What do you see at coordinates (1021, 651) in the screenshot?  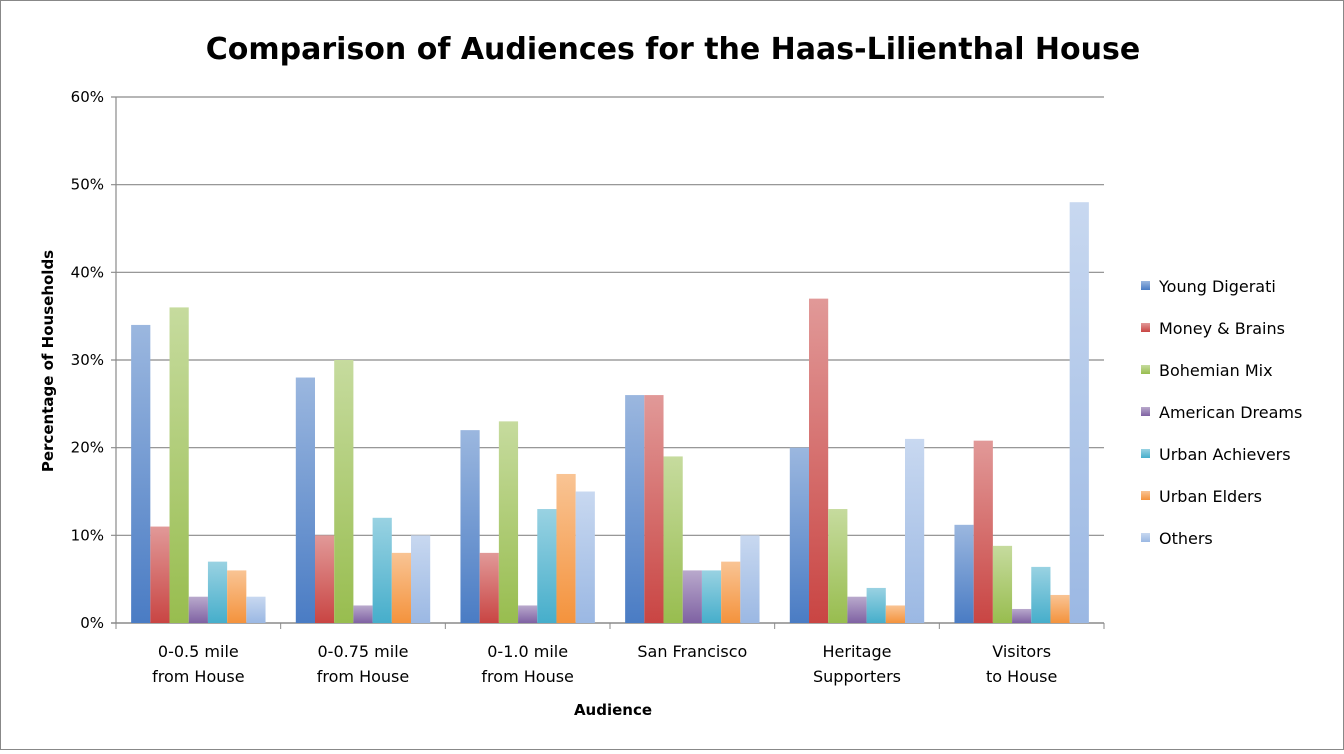 I see `x-tick-label: Visitors` at bounding box center [1021, 651].